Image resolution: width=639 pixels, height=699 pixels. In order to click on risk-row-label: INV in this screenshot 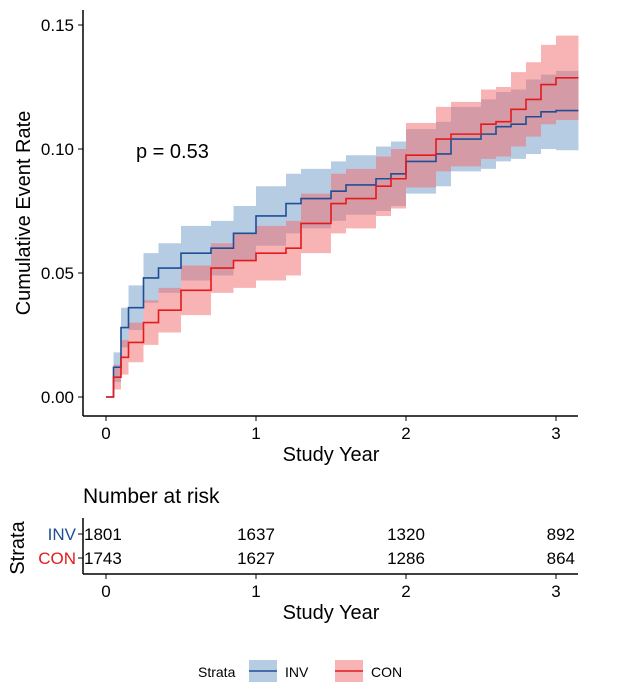, I will do `click(62, 534)`.